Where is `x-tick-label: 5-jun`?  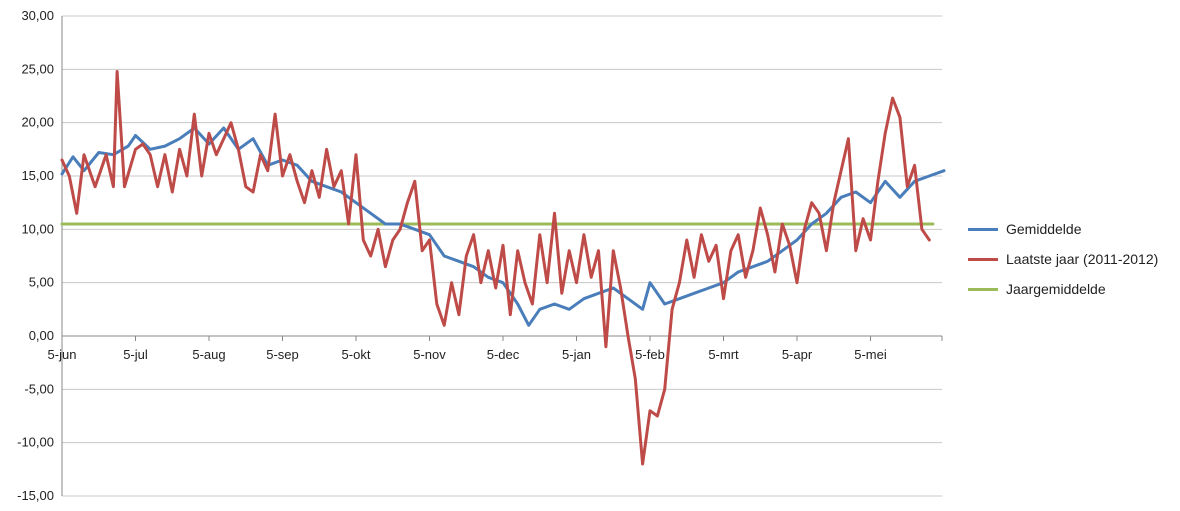
x-tick-label: 5-jun is located at coordinates (62, 354).